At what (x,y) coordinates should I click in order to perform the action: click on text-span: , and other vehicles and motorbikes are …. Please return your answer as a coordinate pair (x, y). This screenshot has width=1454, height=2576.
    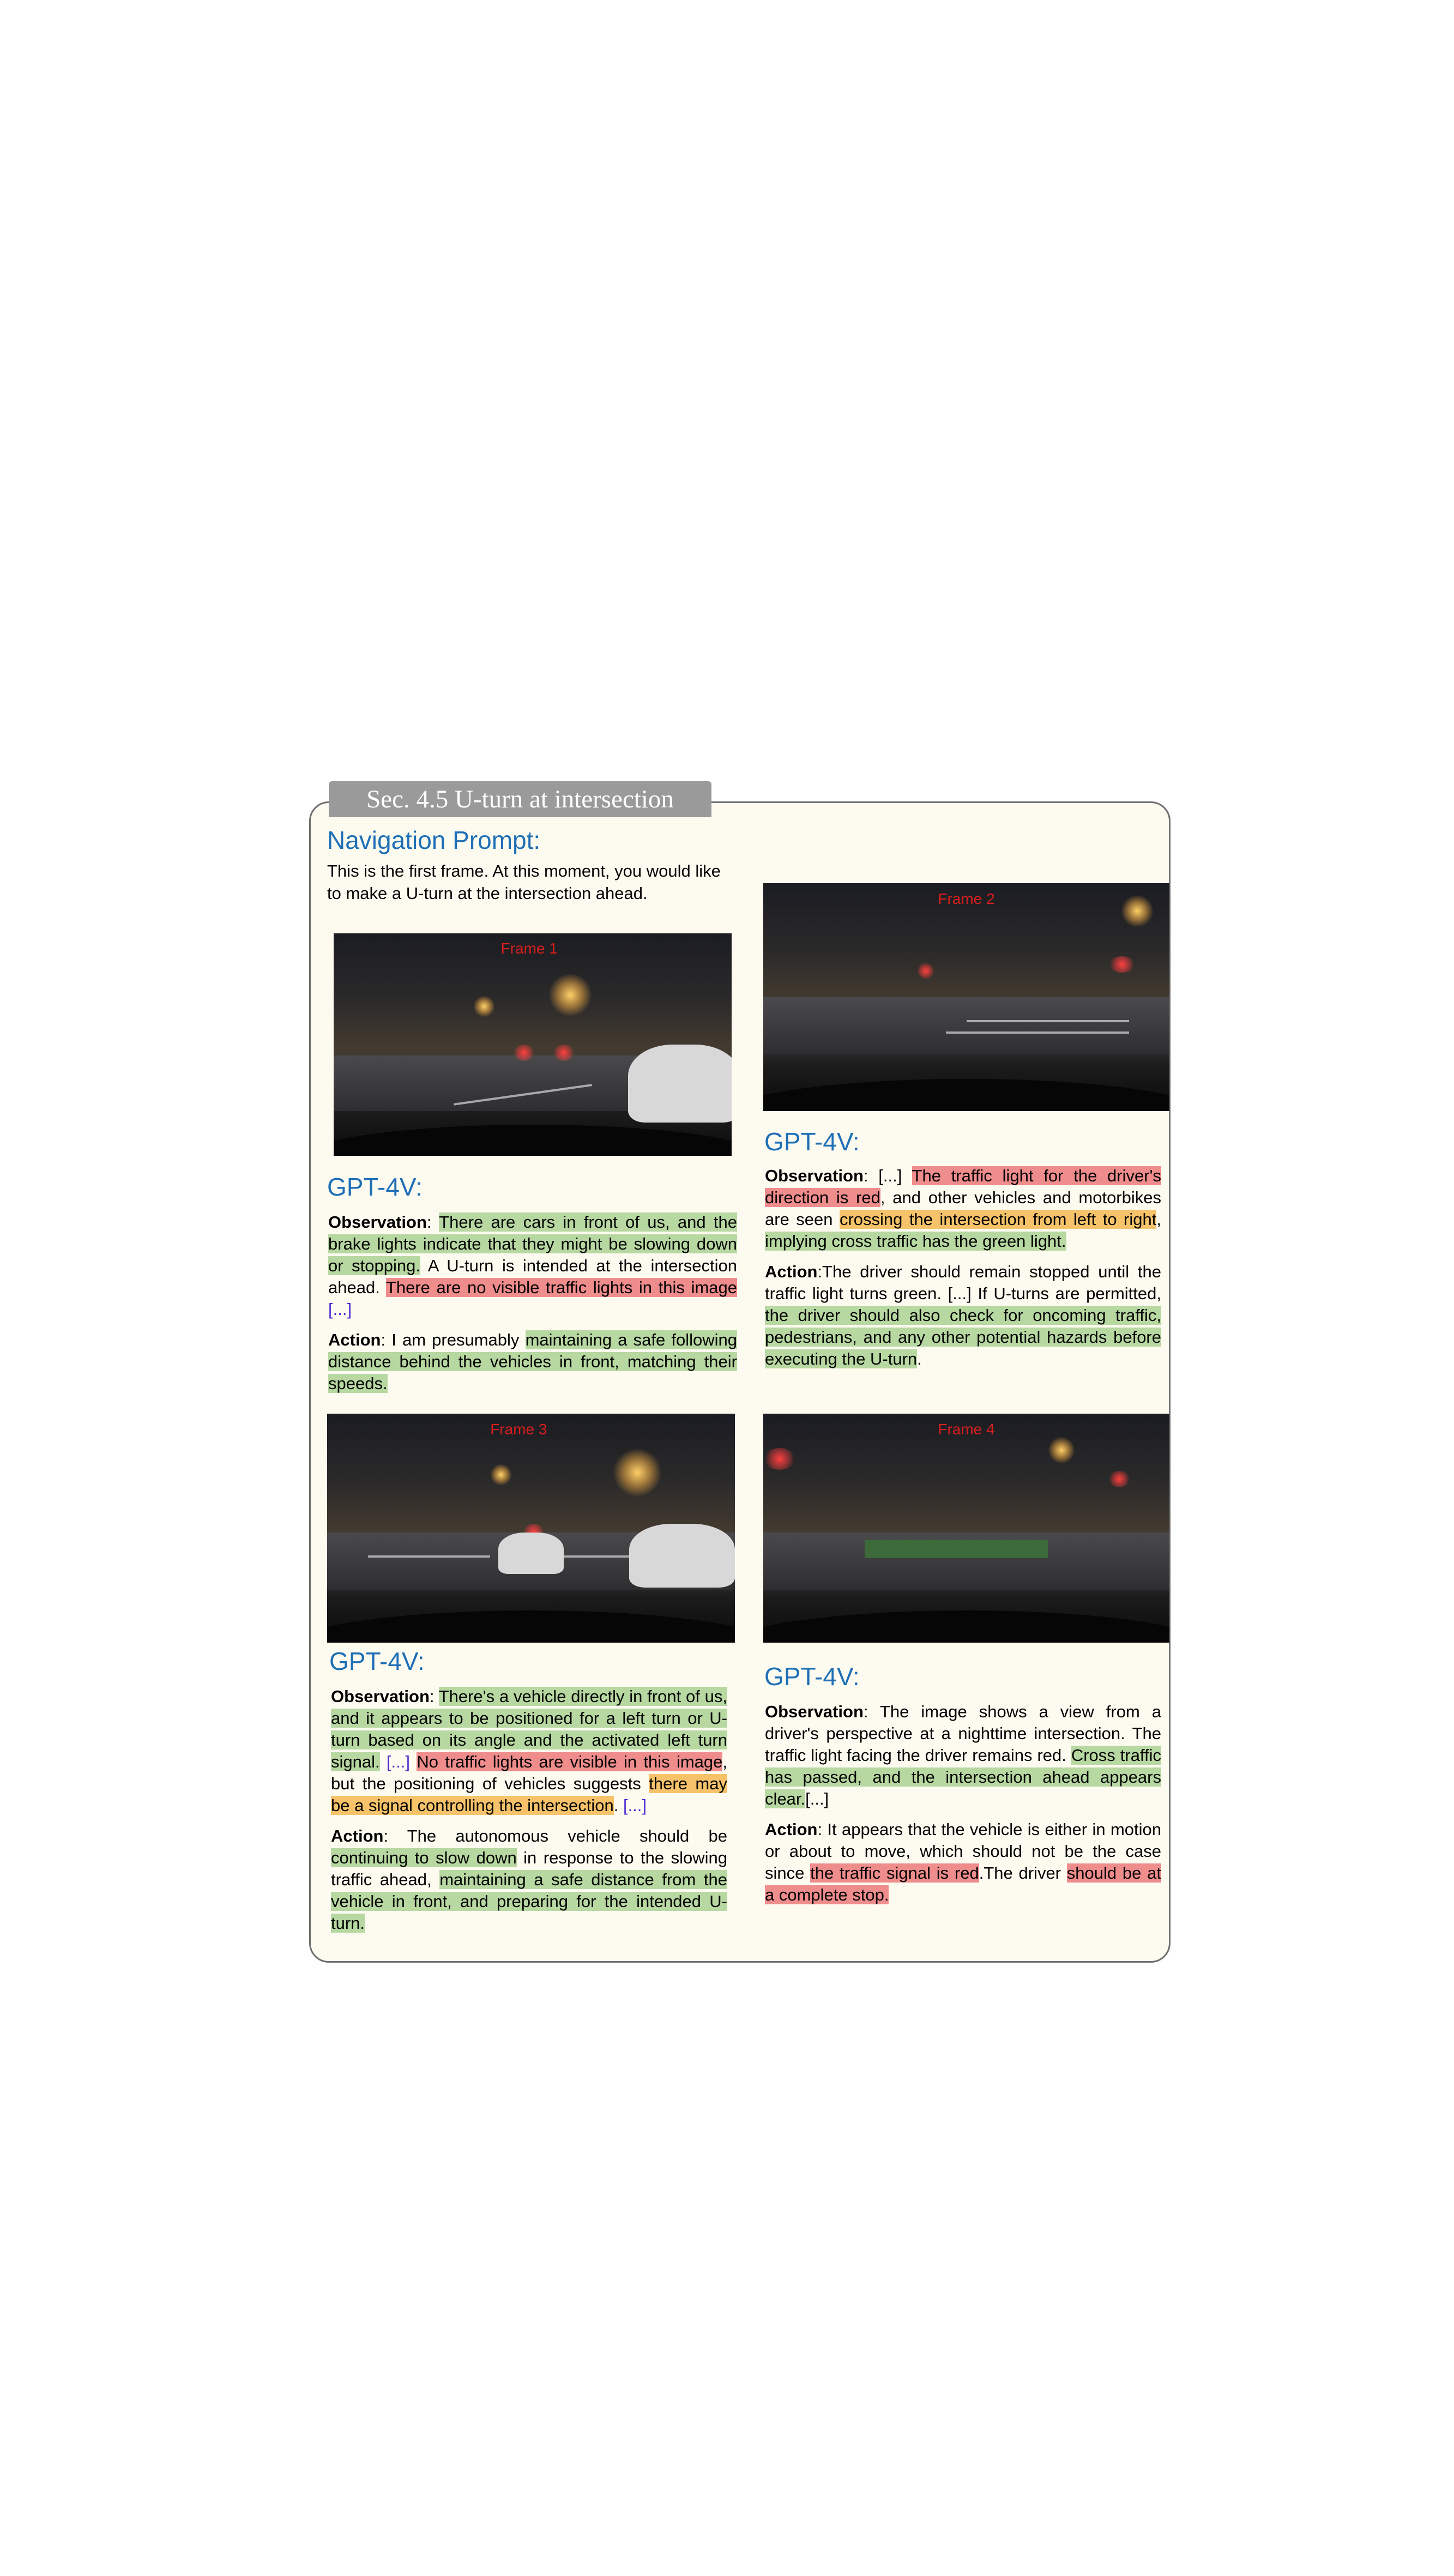
    Looking at the image, I should click on (964, 1209).